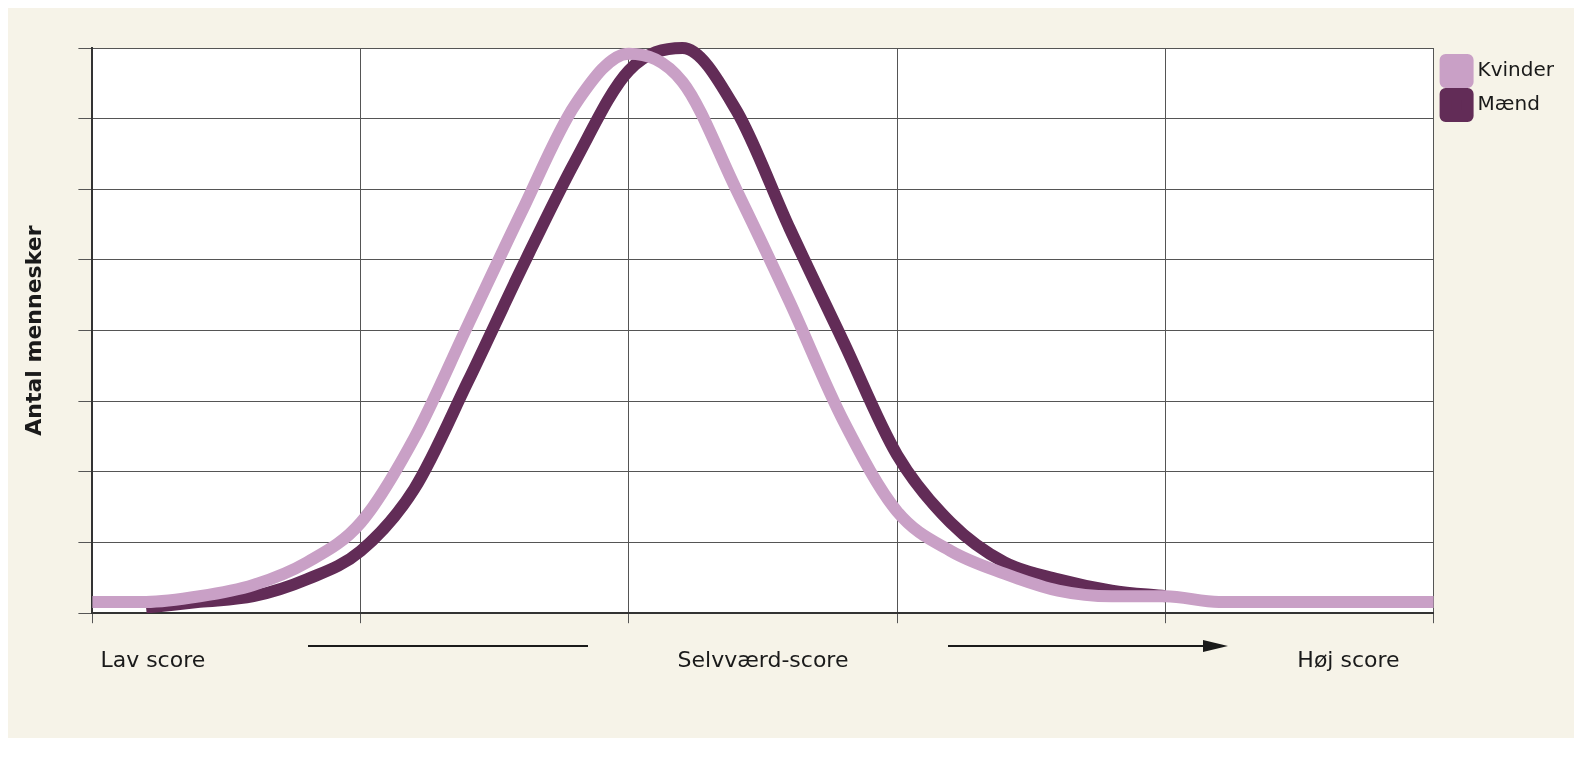 This screenshot has width=1582, height=779. What do you see at coordinates (33, 330) in the screenshot?
I see `y-axis-title: Antal mennesker` at bounding box center [33, 330].